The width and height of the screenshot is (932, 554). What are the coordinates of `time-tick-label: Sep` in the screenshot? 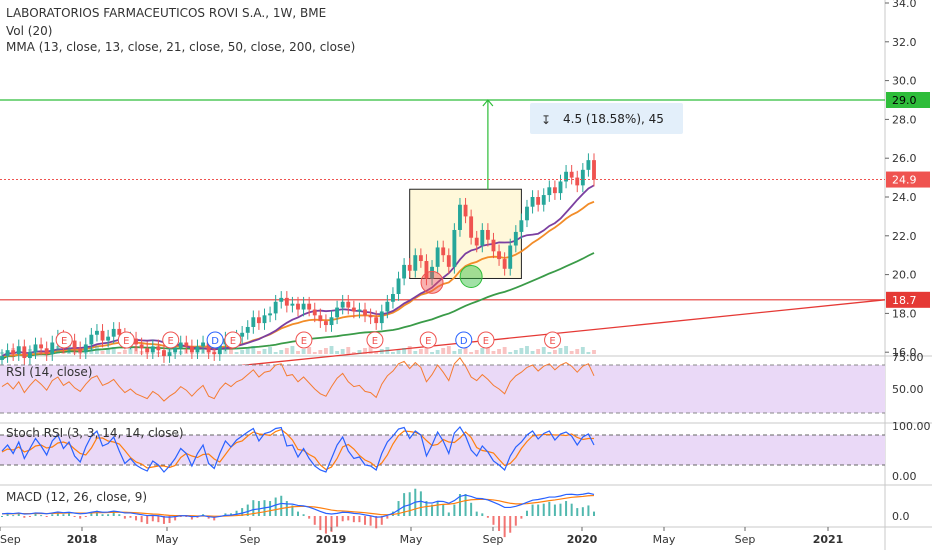 It's located at (745, 539).